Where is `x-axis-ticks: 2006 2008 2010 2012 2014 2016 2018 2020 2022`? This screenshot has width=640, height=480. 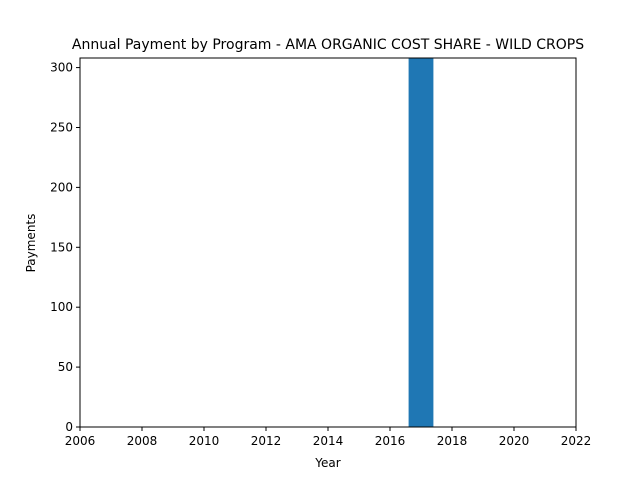
x-axis-ticks: 2006 2008 2010 2012 2014 2016 2018 2020 2022 is located at coordinates (328, 437).